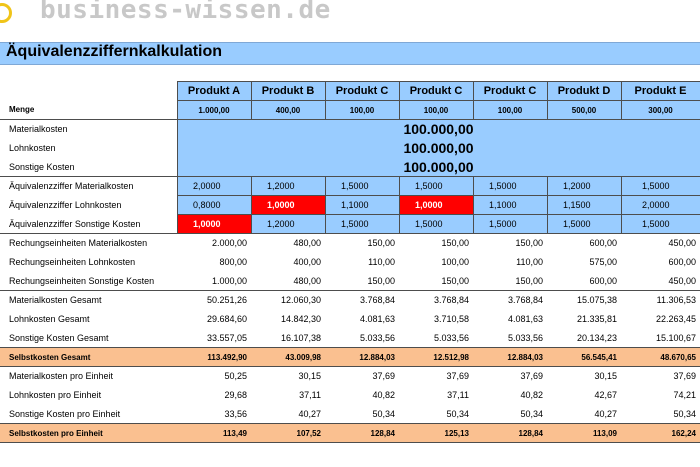 Image resolution: width=700 pixels, height=467 pixels. Describe the element at coordinates (675, 319) in the screenshot. I see `value-cell: 22.263,45` at that location.